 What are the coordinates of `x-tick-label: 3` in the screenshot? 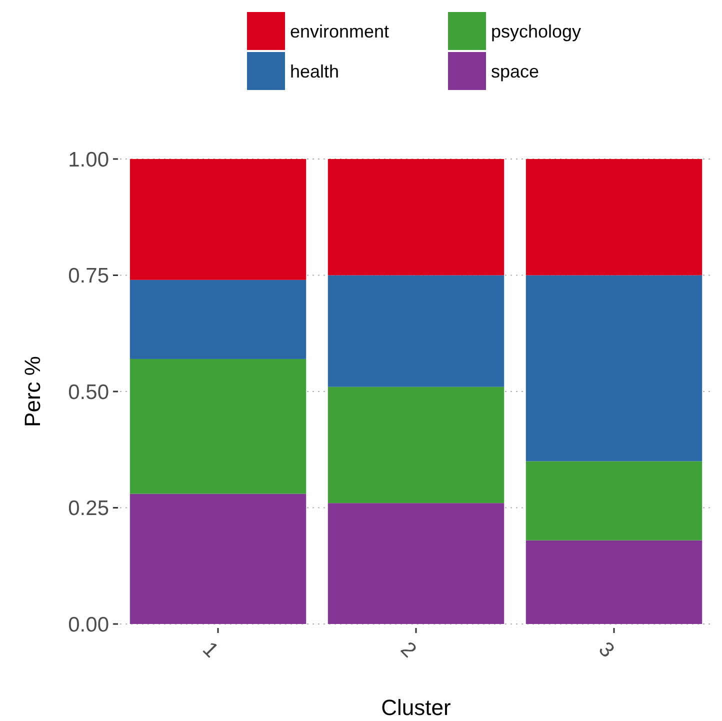 It's located at (606, 650).